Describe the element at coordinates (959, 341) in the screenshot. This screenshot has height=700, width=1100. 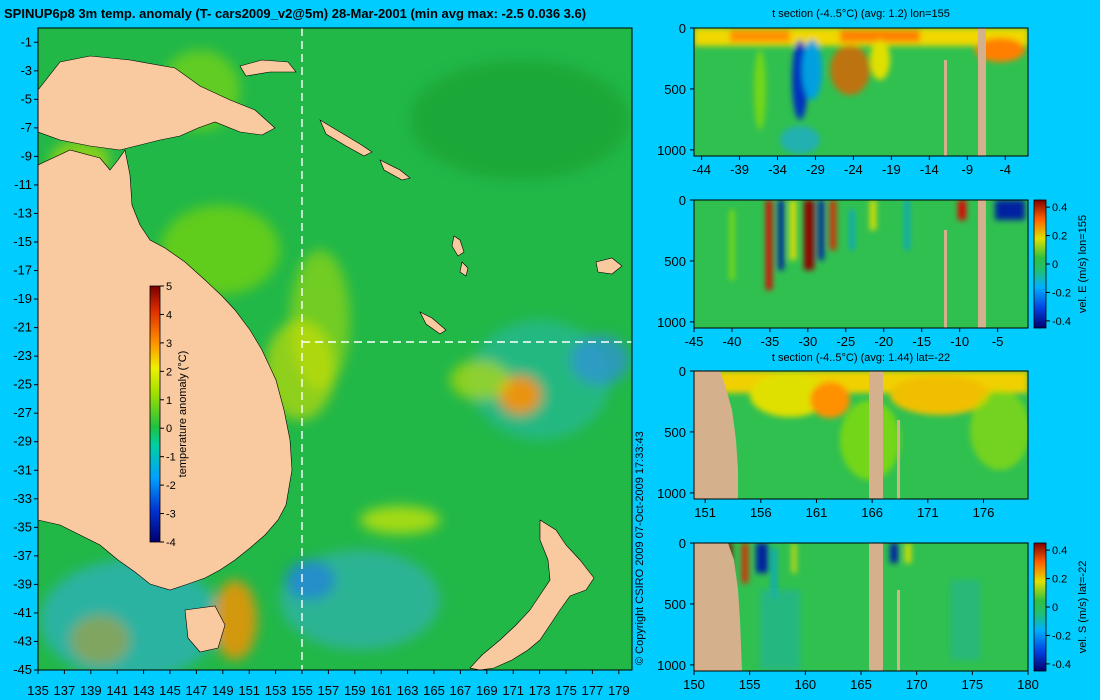
I see `section-x-tick-label: -10` at that location.